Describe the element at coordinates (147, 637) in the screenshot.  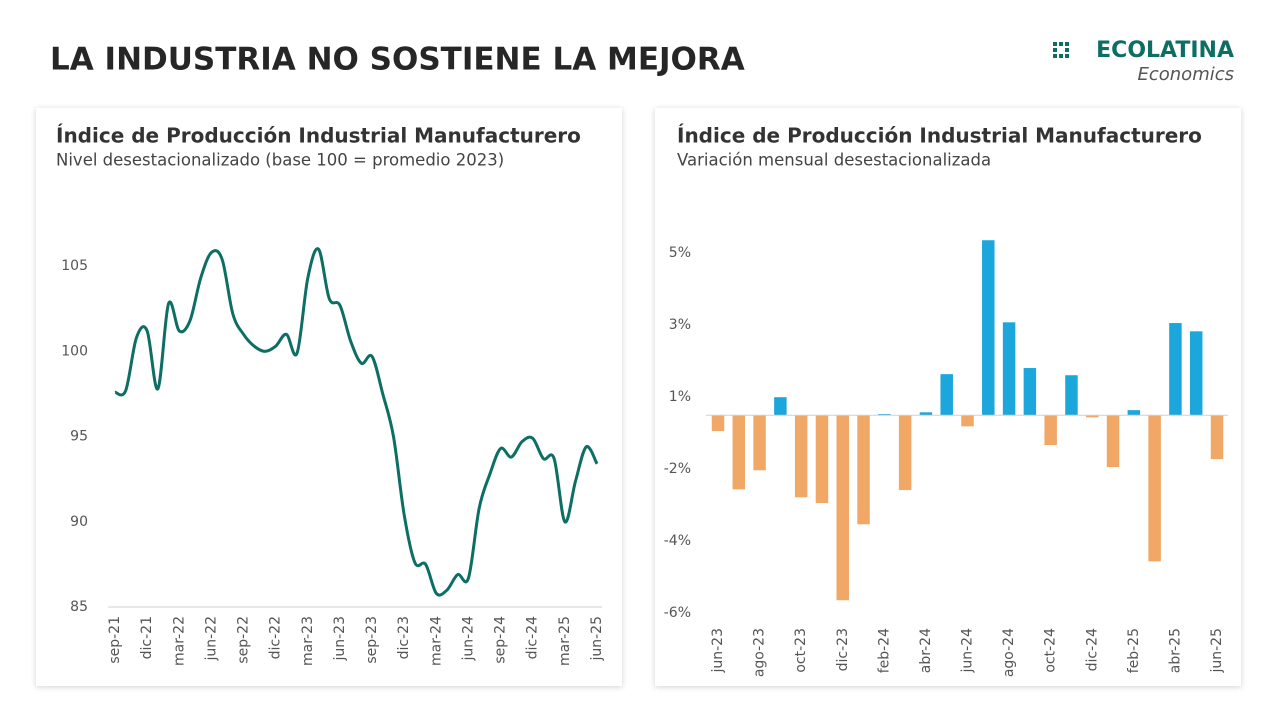
I see `x-tick-label: dic-21` at that location.